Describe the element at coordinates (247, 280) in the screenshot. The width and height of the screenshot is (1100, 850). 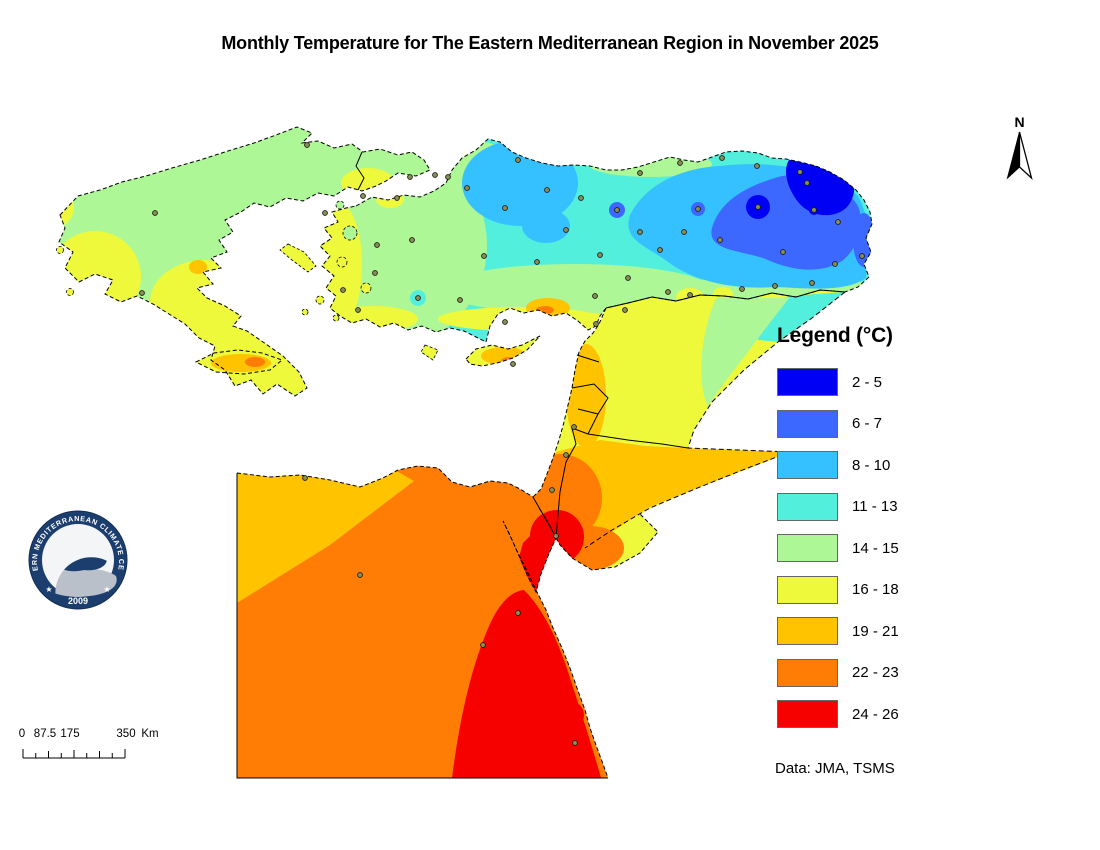
I see `aegean-islands` at that location.